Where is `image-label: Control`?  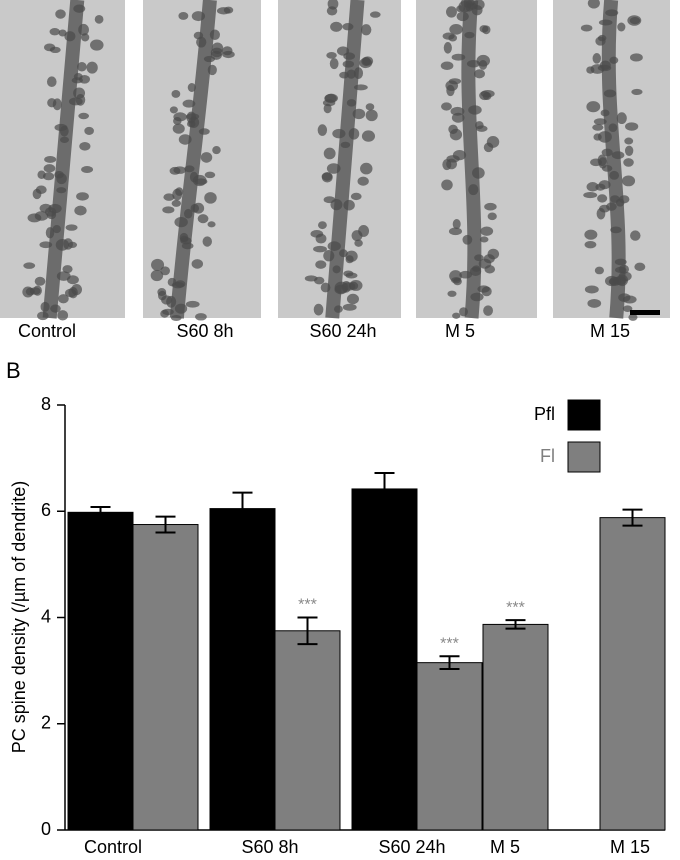 image-label: Control is located at coordinates (47, 331).